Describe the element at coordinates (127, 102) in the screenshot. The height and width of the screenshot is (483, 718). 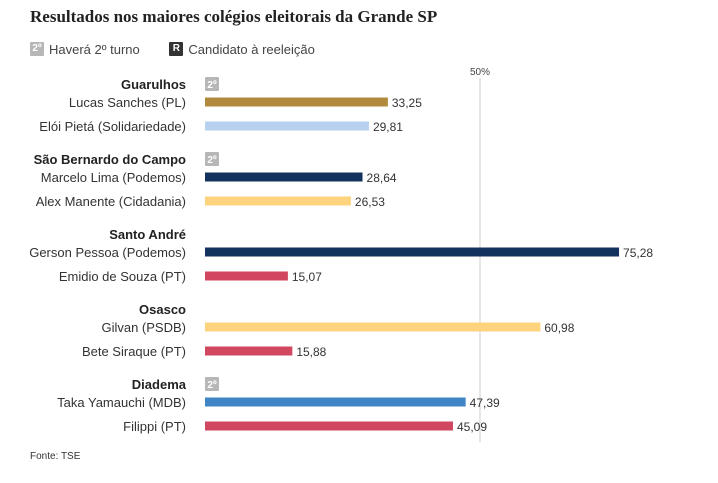
I see `candidate-label: Lucas Sanches (PL)` at that location.